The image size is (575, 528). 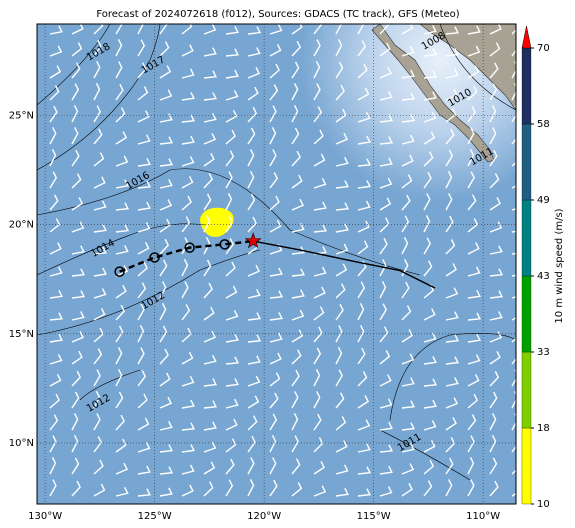 I want to click on y-tick-label: 20°N, so click(x=21, y=225).